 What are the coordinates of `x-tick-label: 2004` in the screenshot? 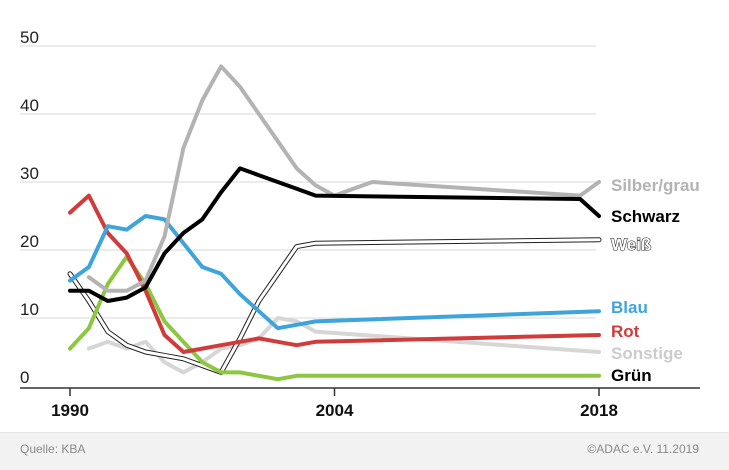 It's located at (335, 410).